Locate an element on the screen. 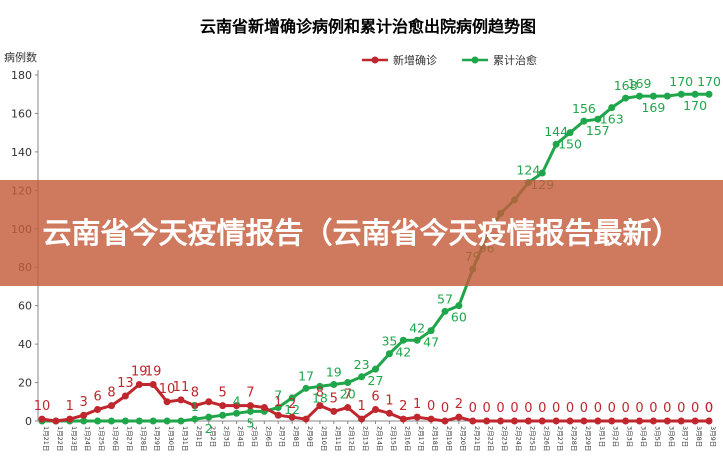 Image resolution: width=723 pixels, height=466 pixels. chart-title: 云南省新增确诊病例和累计治愈出院病例趋势图 is located at coordinates (368, 26).